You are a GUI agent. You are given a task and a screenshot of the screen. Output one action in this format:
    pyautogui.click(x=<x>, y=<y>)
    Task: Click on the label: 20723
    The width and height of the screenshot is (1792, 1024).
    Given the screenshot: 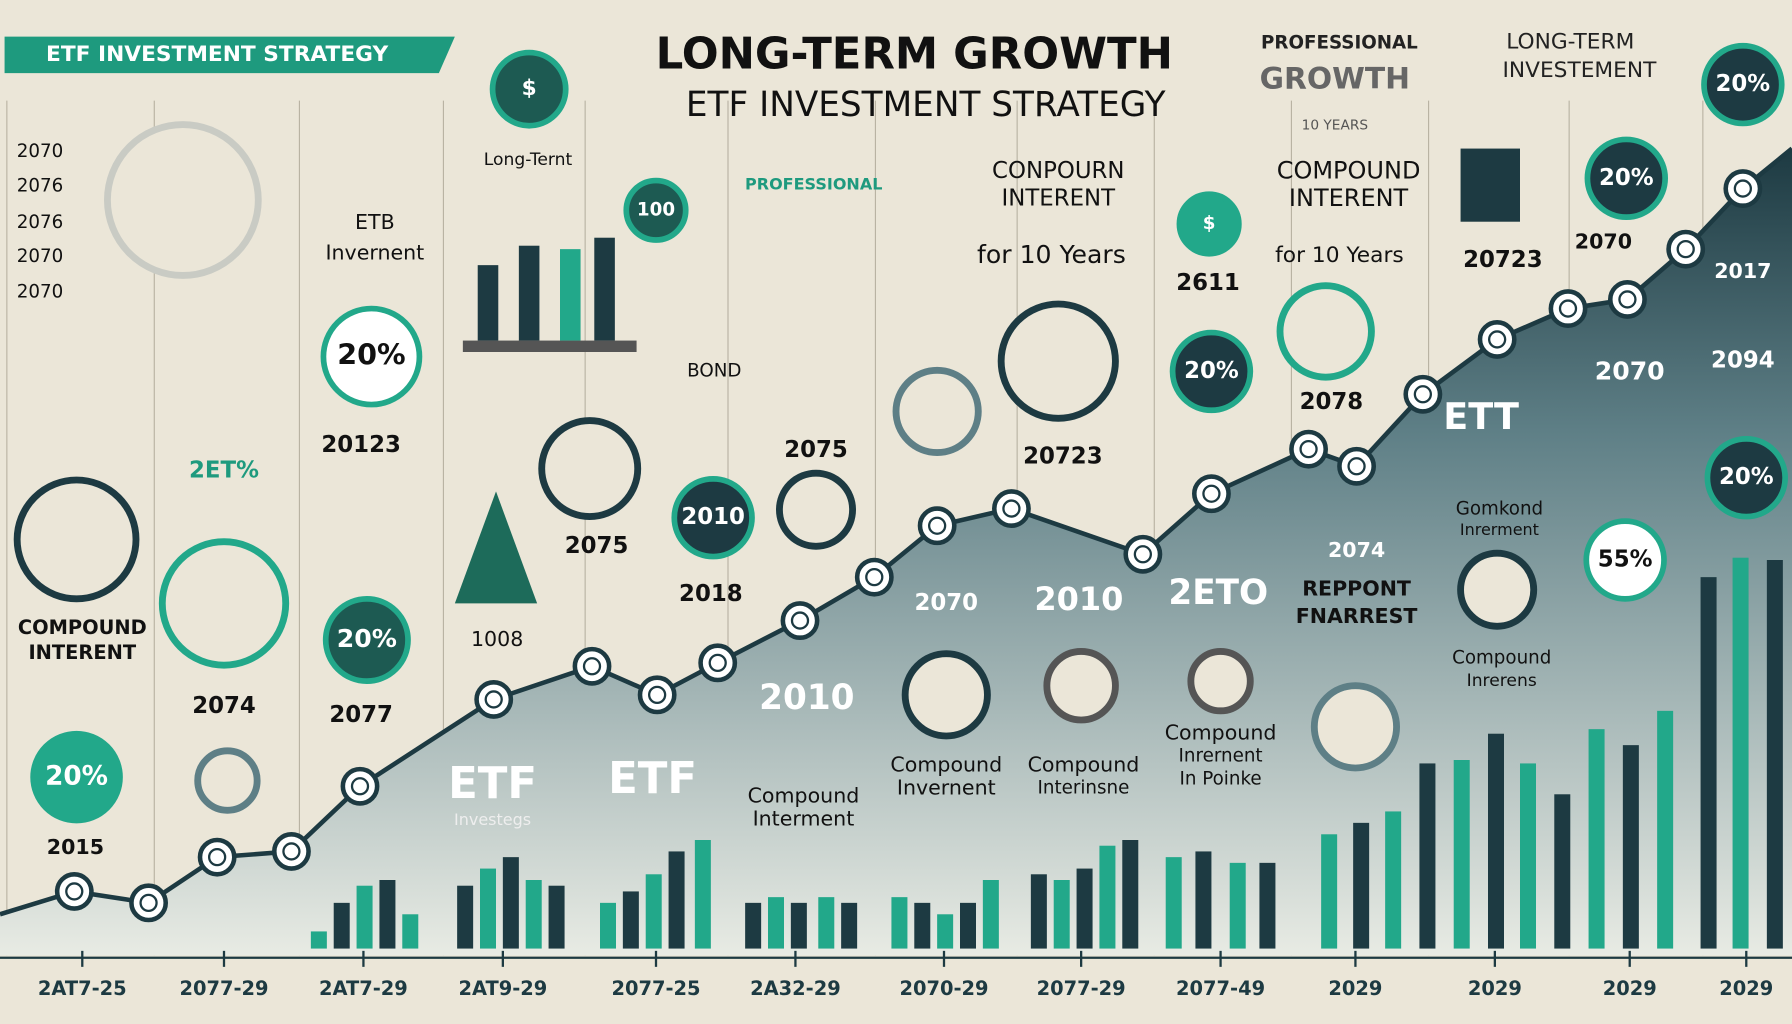 What is the action you would take?
    pyautogui.click(x=1502, y=260)
    